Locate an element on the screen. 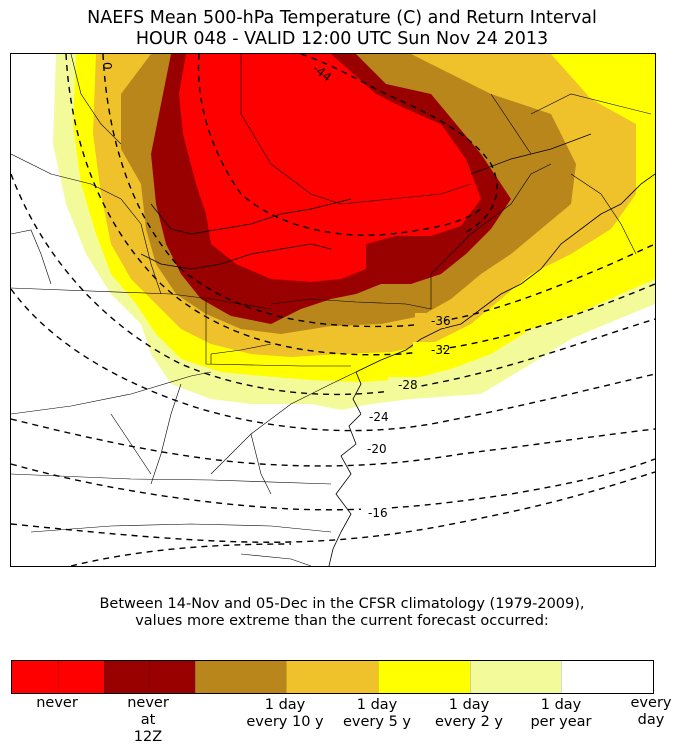 Image resolution: width=684 pixels, height=754 pixels. colorbar-label-never-12z: never at 12Z is located at coordinates (148, 720).